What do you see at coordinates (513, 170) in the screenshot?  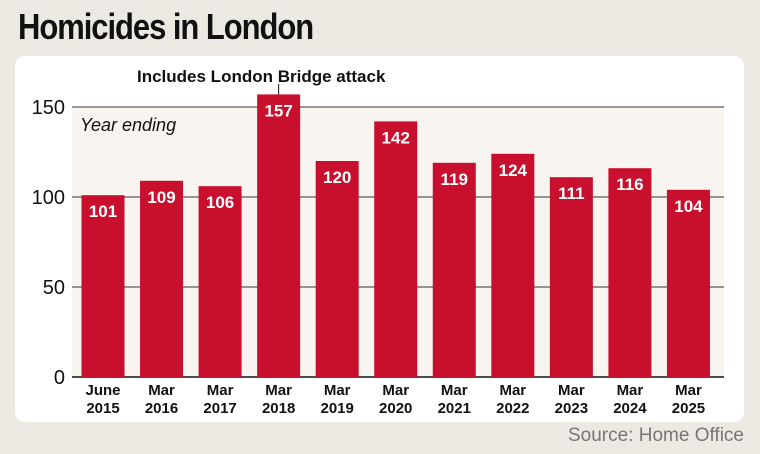 I see `data-label-7: 124` at bounding box center [513, 170].